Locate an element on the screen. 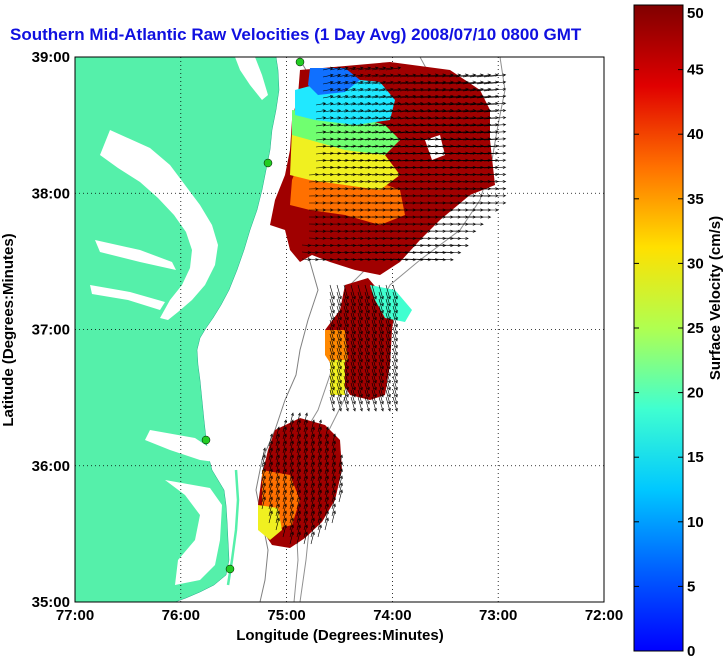 The image size is (724, 659). y-axis-label: Latitude (Degrees:Minutes) is located at coordinates (8, 329).